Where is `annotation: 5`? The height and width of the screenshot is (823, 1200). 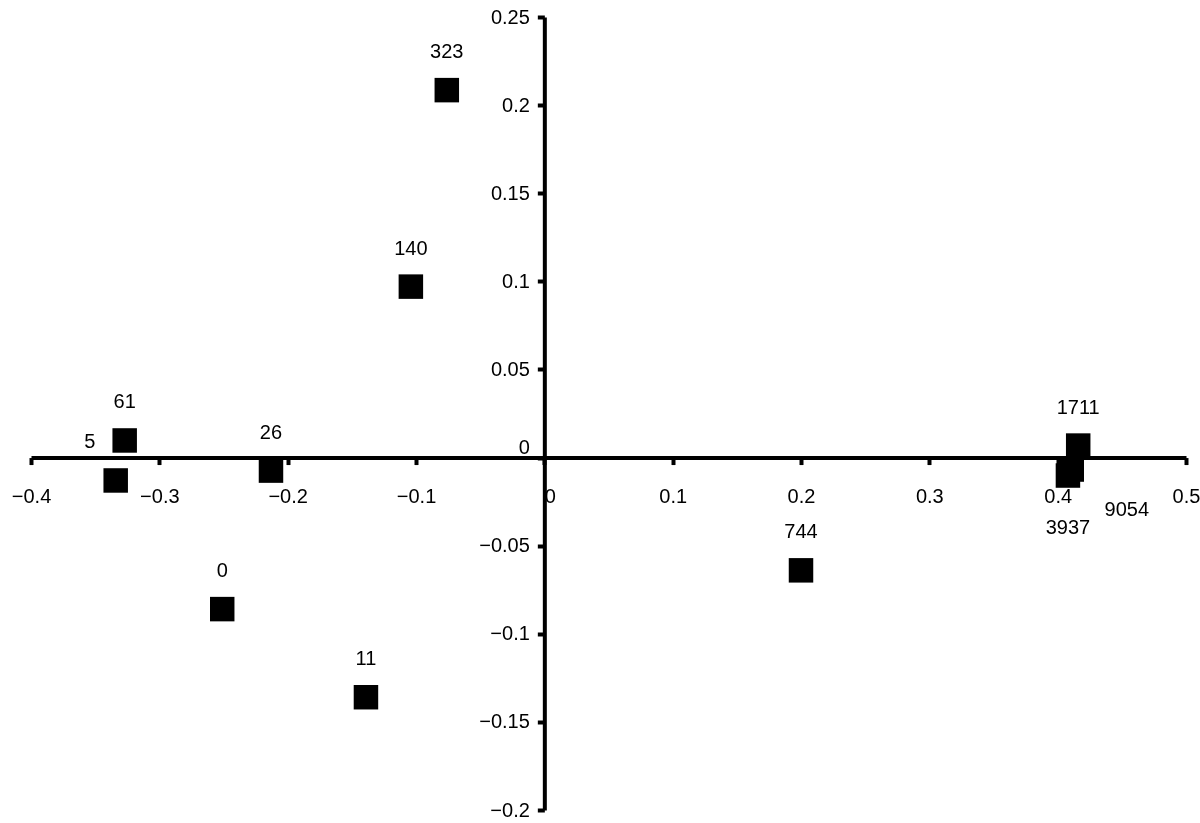
annotation: 5 is located at coordinates (90, 441).